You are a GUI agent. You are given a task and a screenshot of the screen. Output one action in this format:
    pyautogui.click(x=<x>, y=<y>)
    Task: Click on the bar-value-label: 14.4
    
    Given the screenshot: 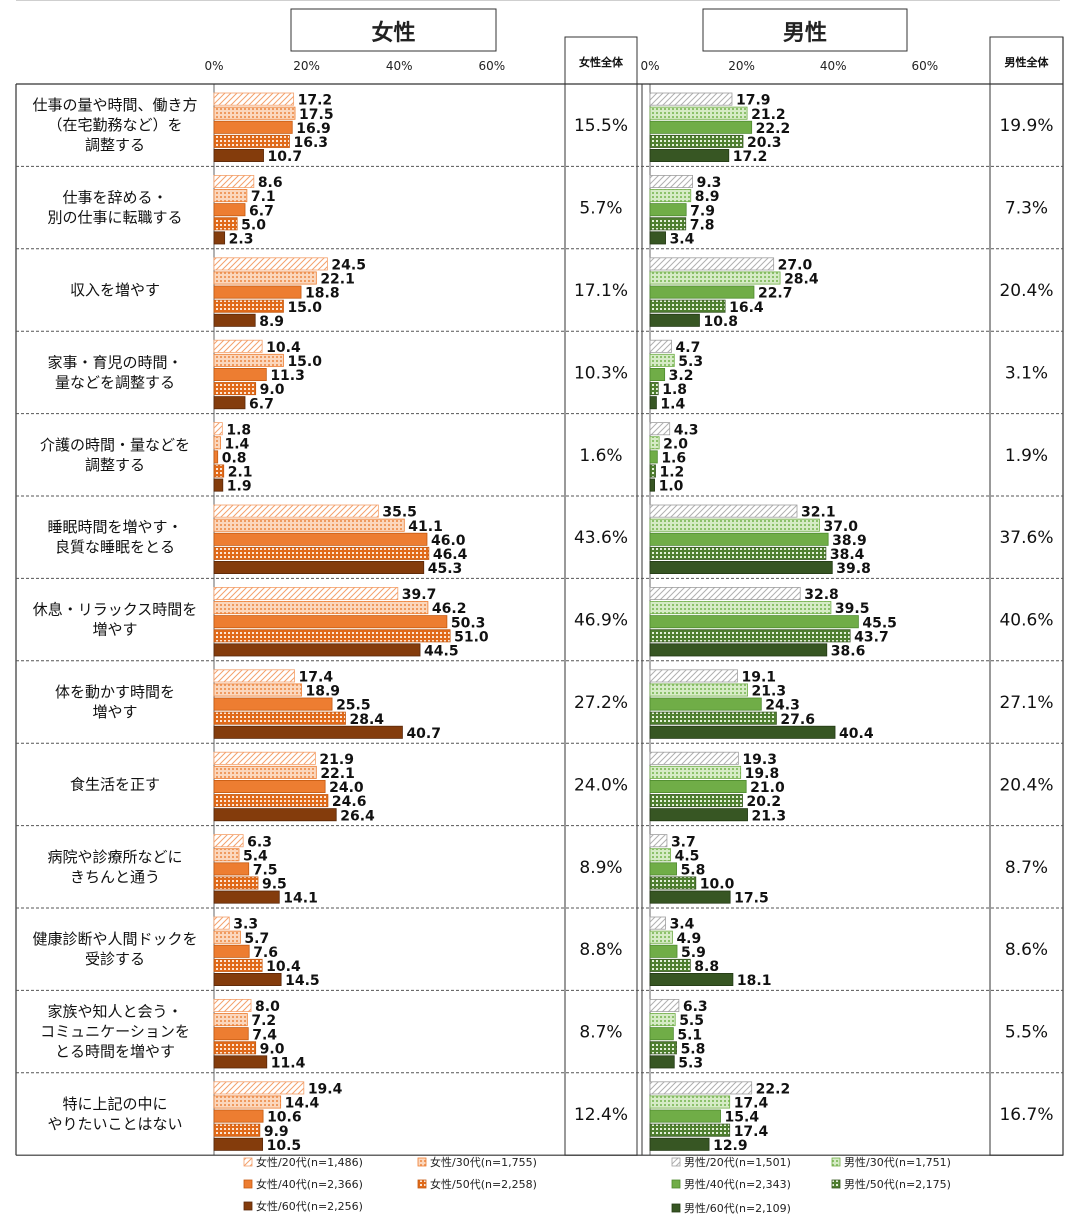 What is the action you would take?
    pyautogui.click(x=302, y=1104)
    